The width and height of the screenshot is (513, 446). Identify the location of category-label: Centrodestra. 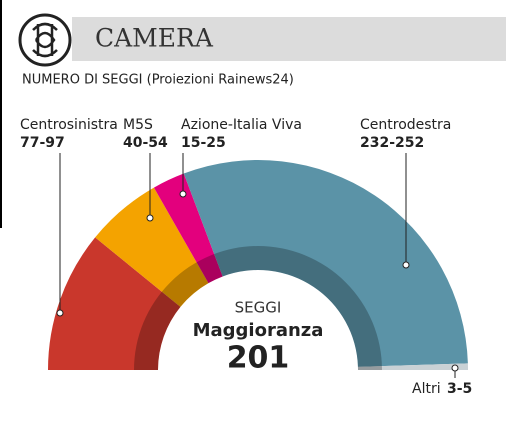
(405, 125).